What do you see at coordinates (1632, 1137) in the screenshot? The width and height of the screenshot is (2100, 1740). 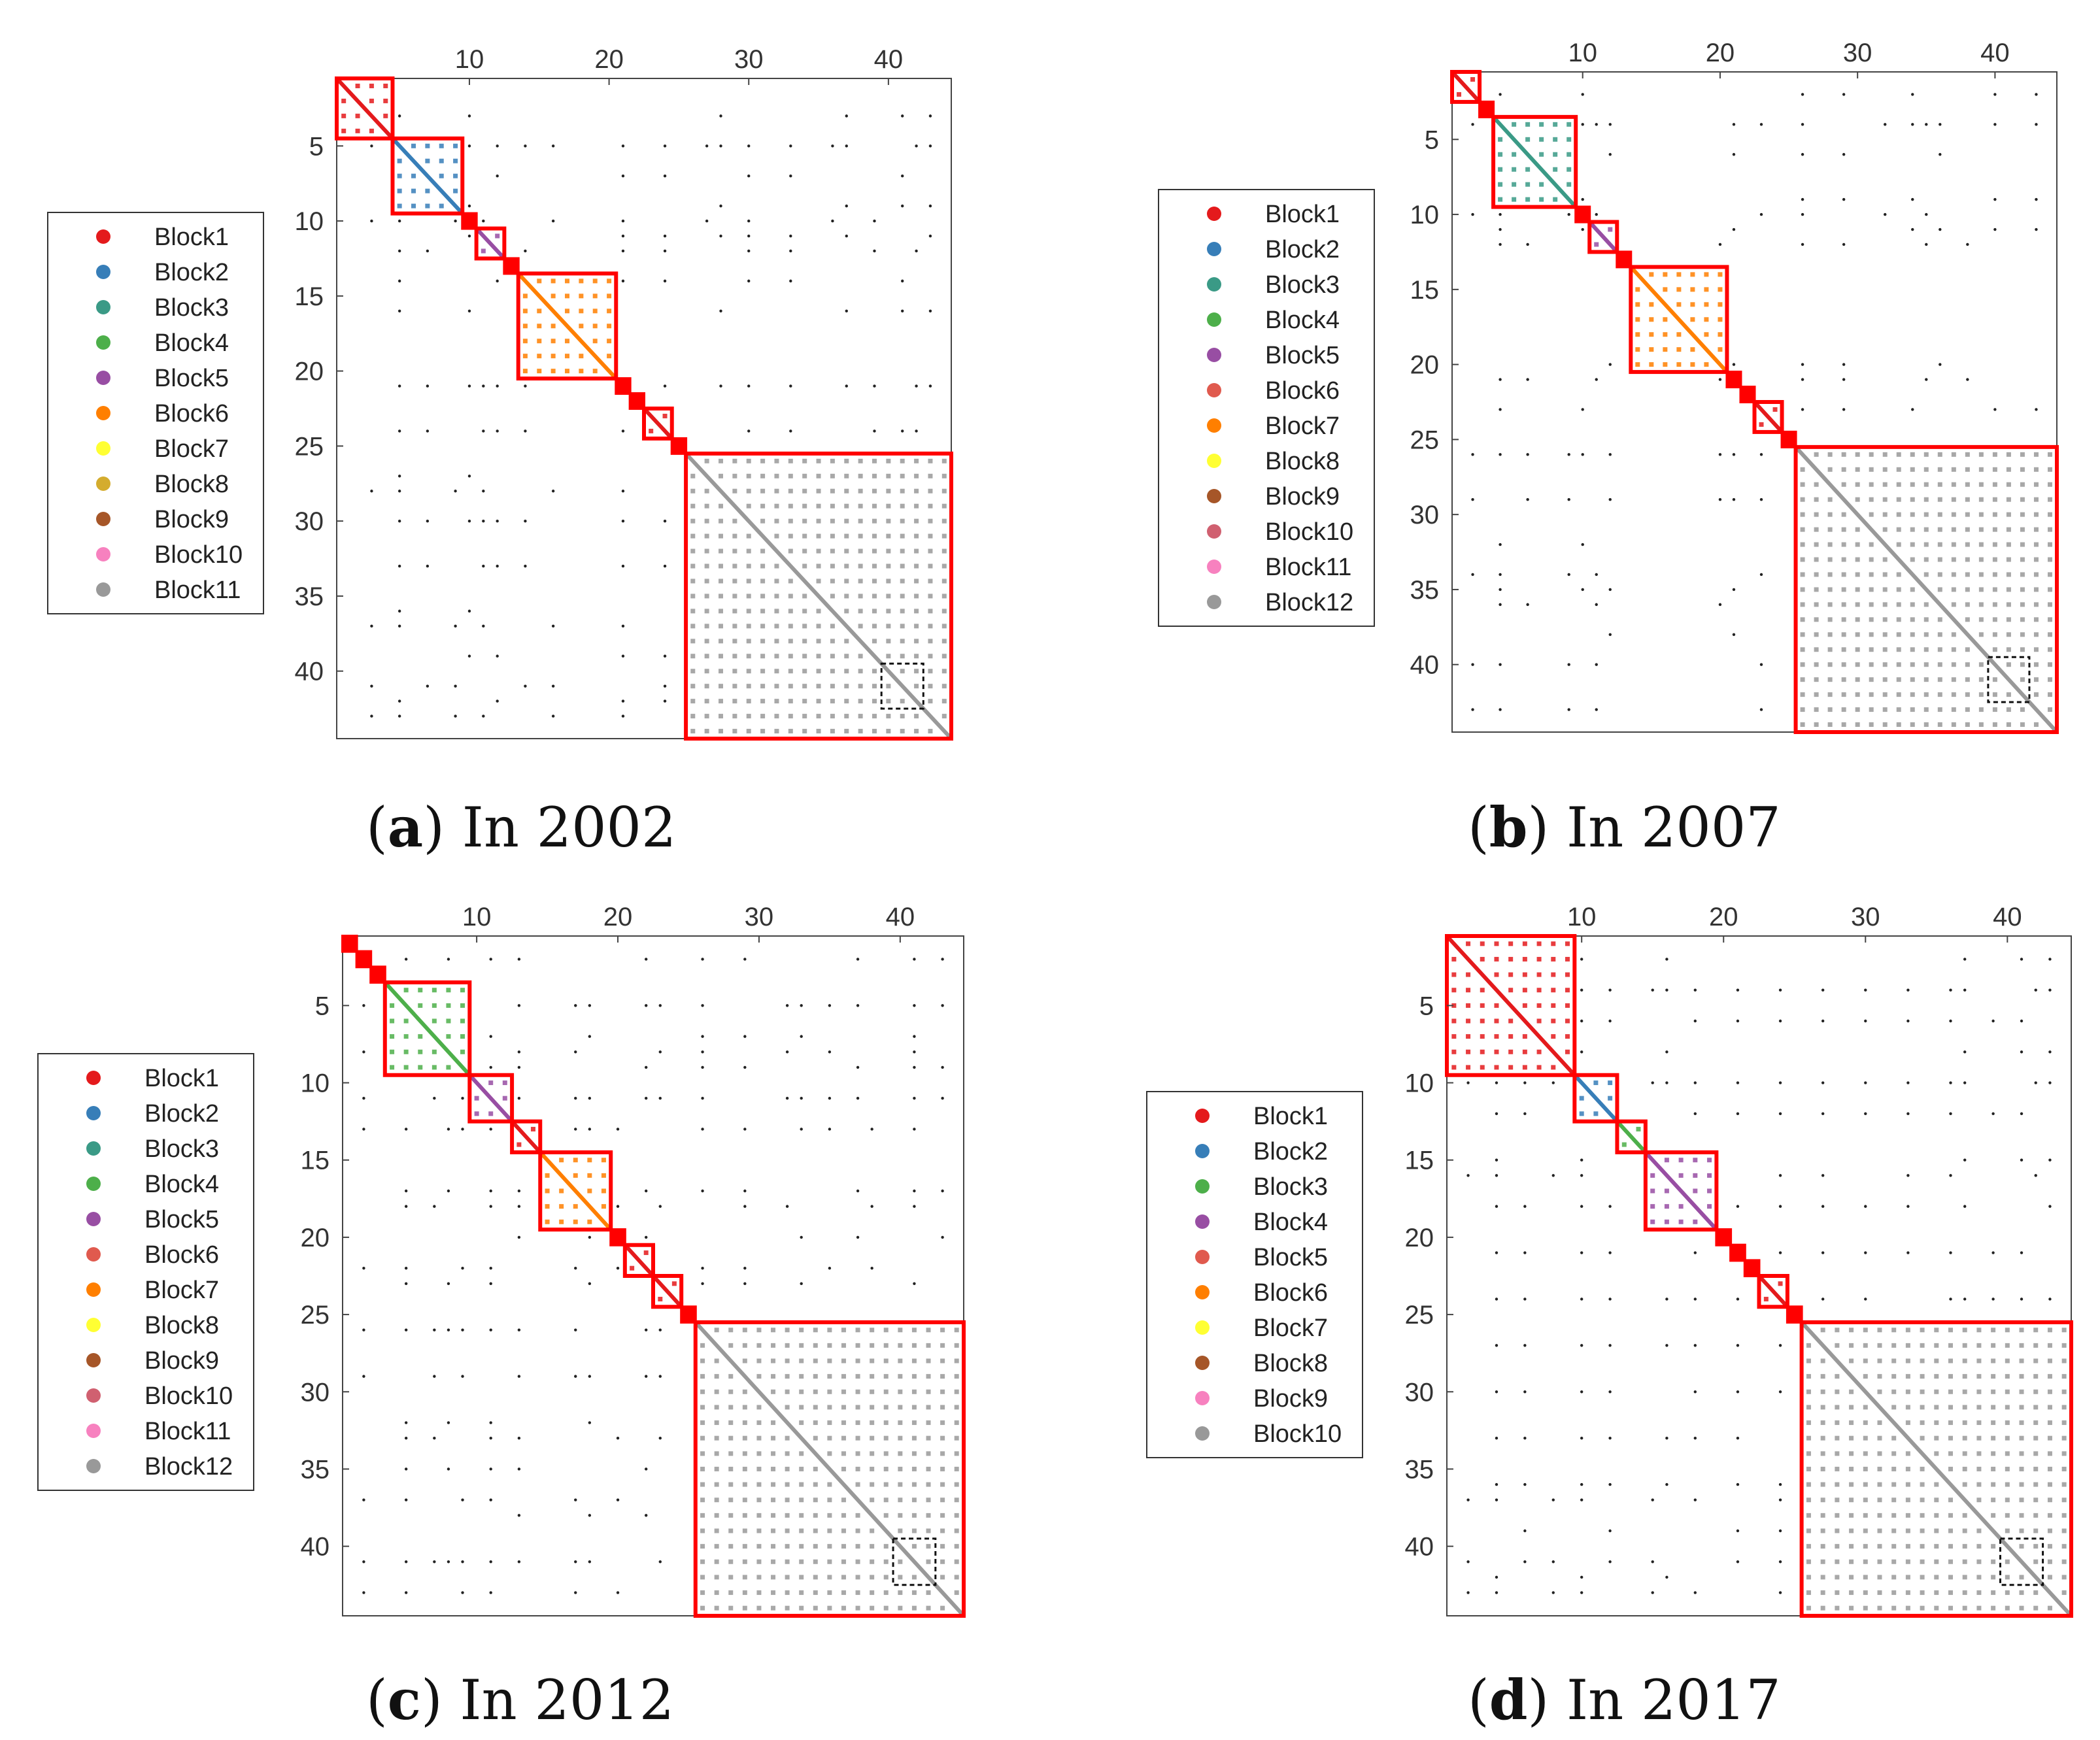 I see `block-diagonal` at bounding box center [1632, 1137].